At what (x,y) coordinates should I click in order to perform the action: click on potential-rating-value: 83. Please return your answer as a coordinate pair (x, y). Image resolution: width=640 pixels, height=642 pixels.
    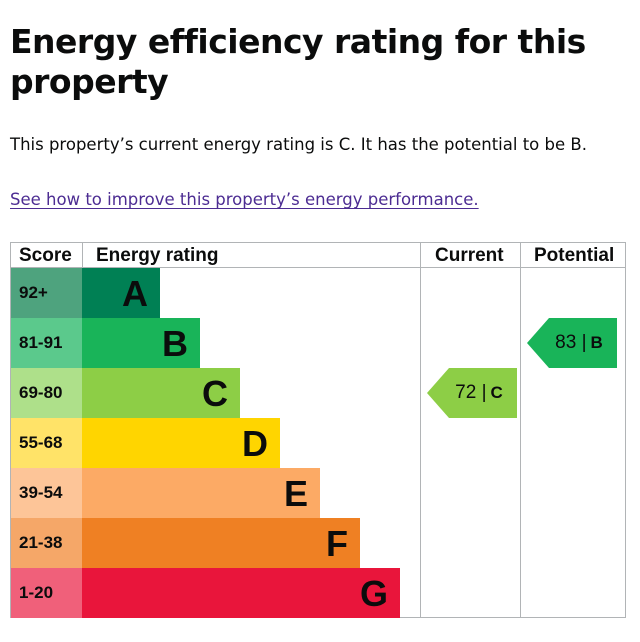
    Looking at the image, I should click on (566, 342).